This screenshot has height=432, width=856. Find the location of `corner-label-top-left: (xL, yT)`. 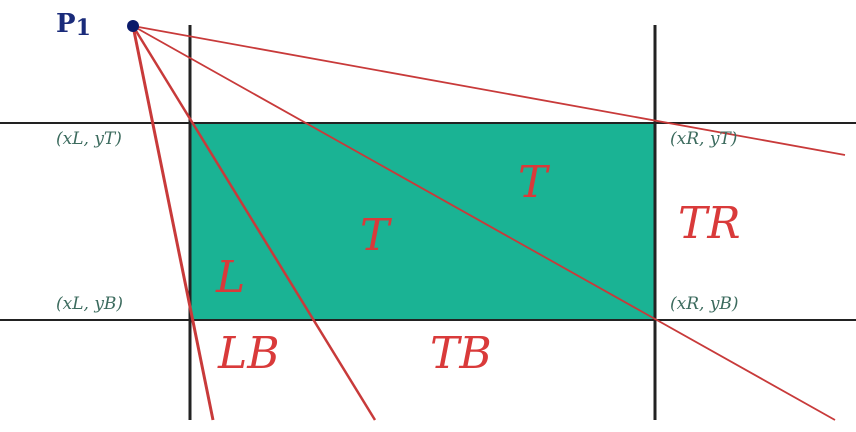

corner-label-top-left: (xL, yT) is located at coordinates (89, 139).